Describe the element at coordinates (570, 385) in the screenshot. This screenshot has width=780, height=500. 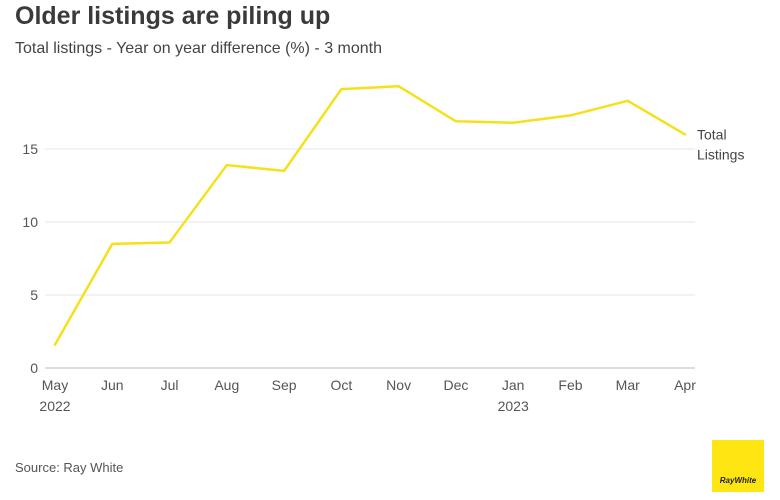
I see `x-tick-label: Feb` at that location.